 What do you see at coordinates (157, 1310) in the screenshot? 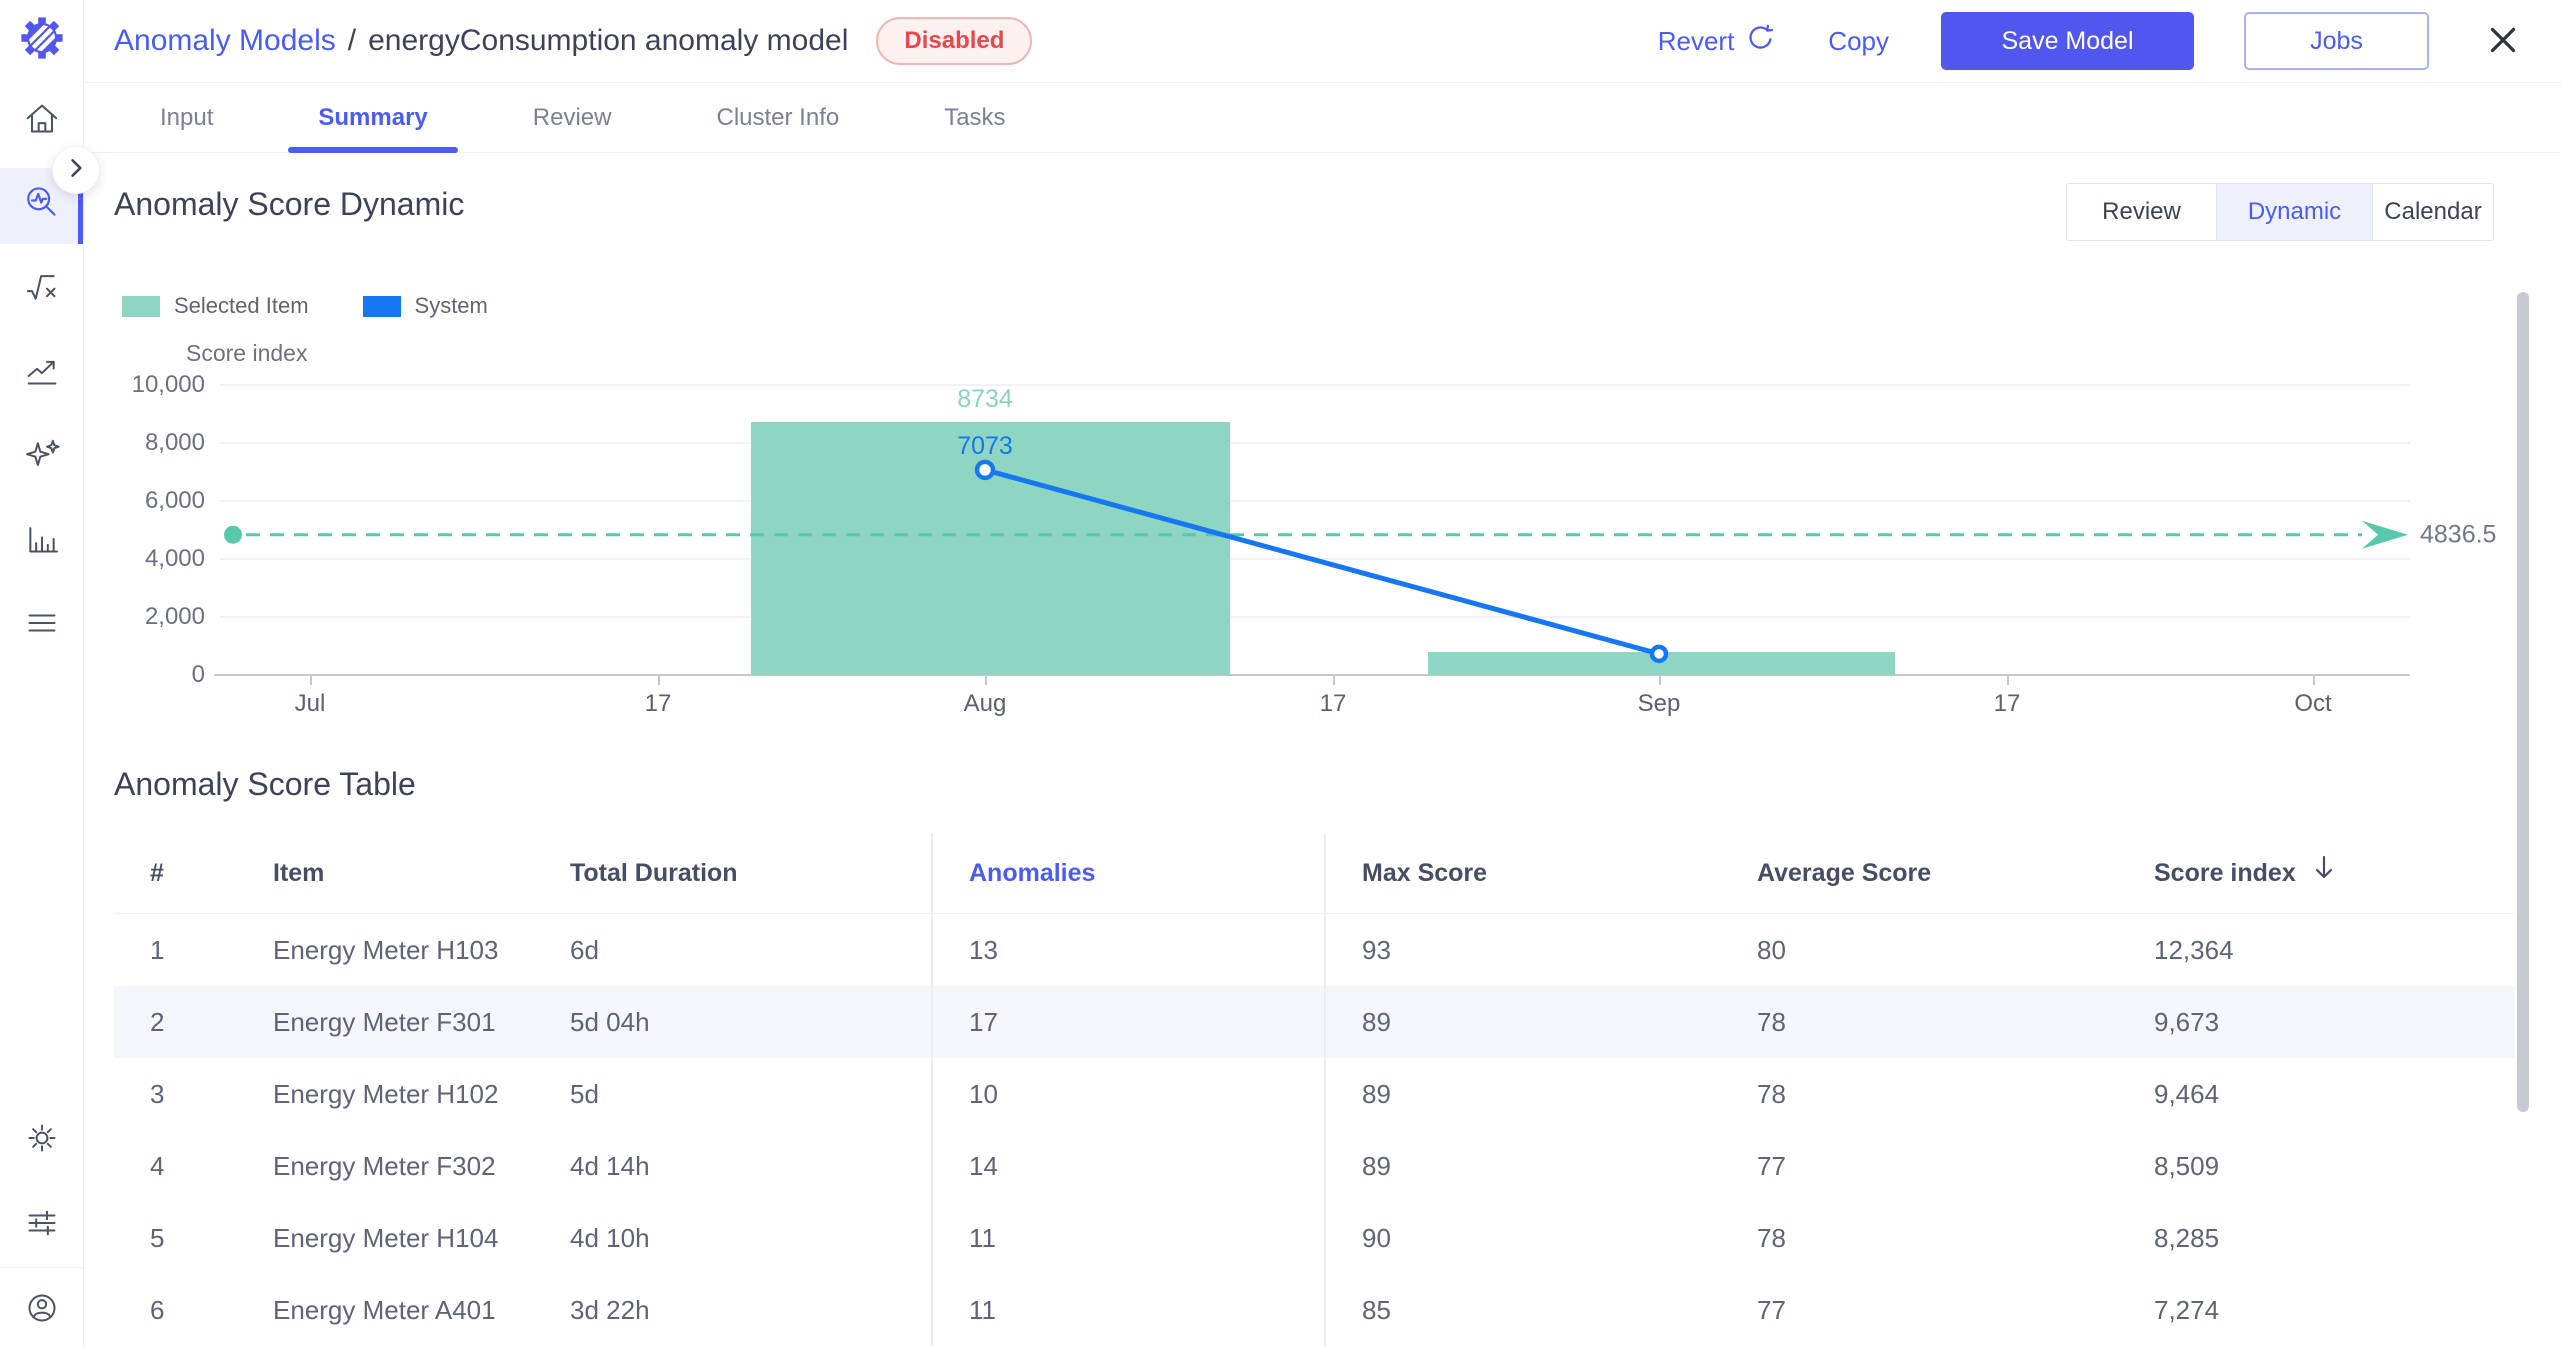
I see `cell-num: 6` at bounding box center [157, 1310].